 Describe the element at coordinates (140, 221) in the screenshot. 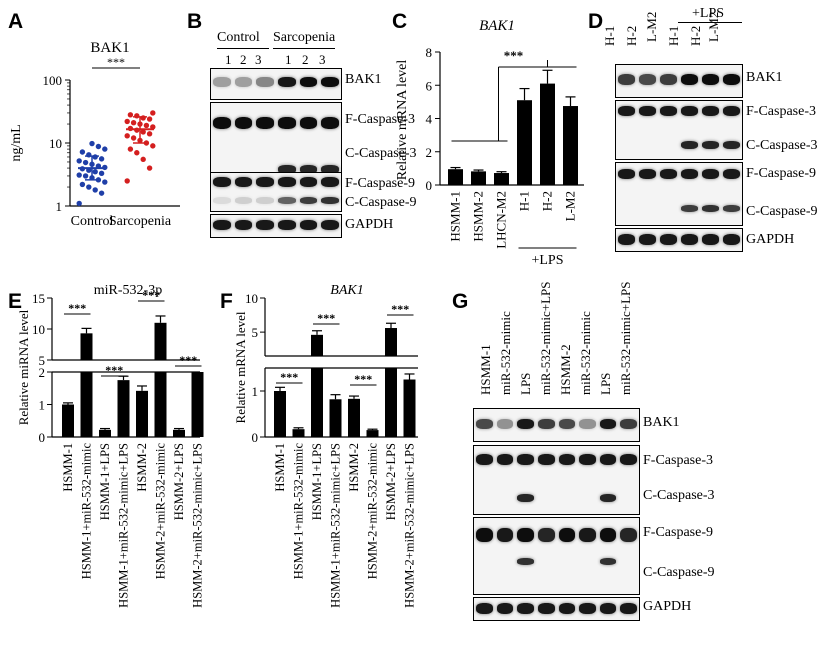

I see `x-tick-label: Sarcopenia` at that location.